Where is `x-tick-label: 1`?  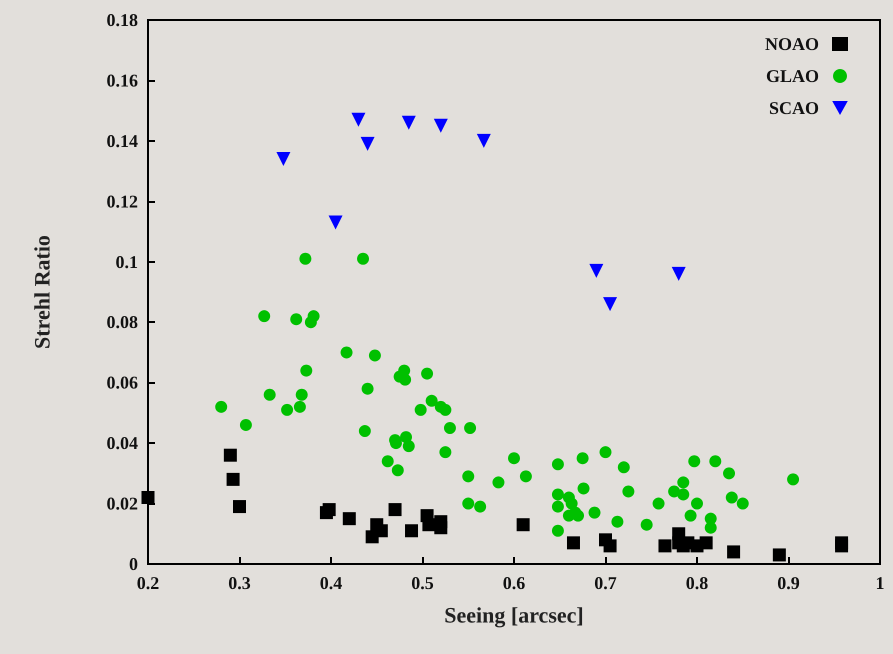
x-tick-label: 1 is located at coordinates (880, 583).